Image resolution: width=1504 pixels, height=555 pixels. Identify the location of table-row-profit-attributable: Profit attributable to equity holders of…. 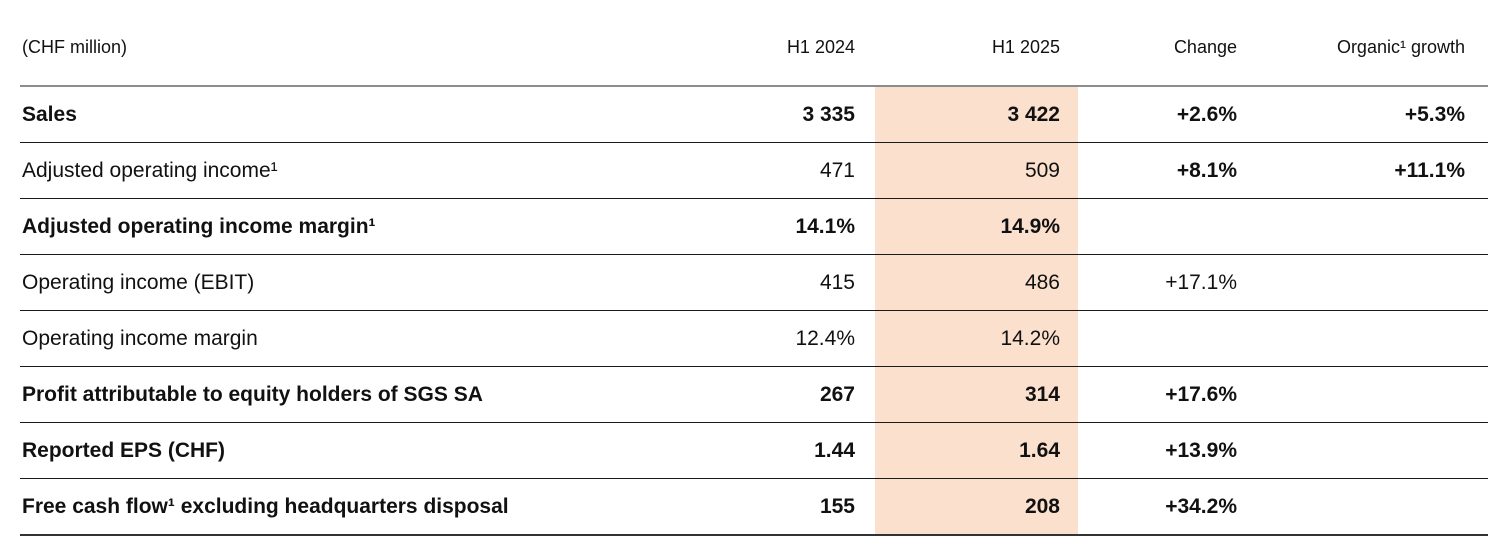
(754, 394).